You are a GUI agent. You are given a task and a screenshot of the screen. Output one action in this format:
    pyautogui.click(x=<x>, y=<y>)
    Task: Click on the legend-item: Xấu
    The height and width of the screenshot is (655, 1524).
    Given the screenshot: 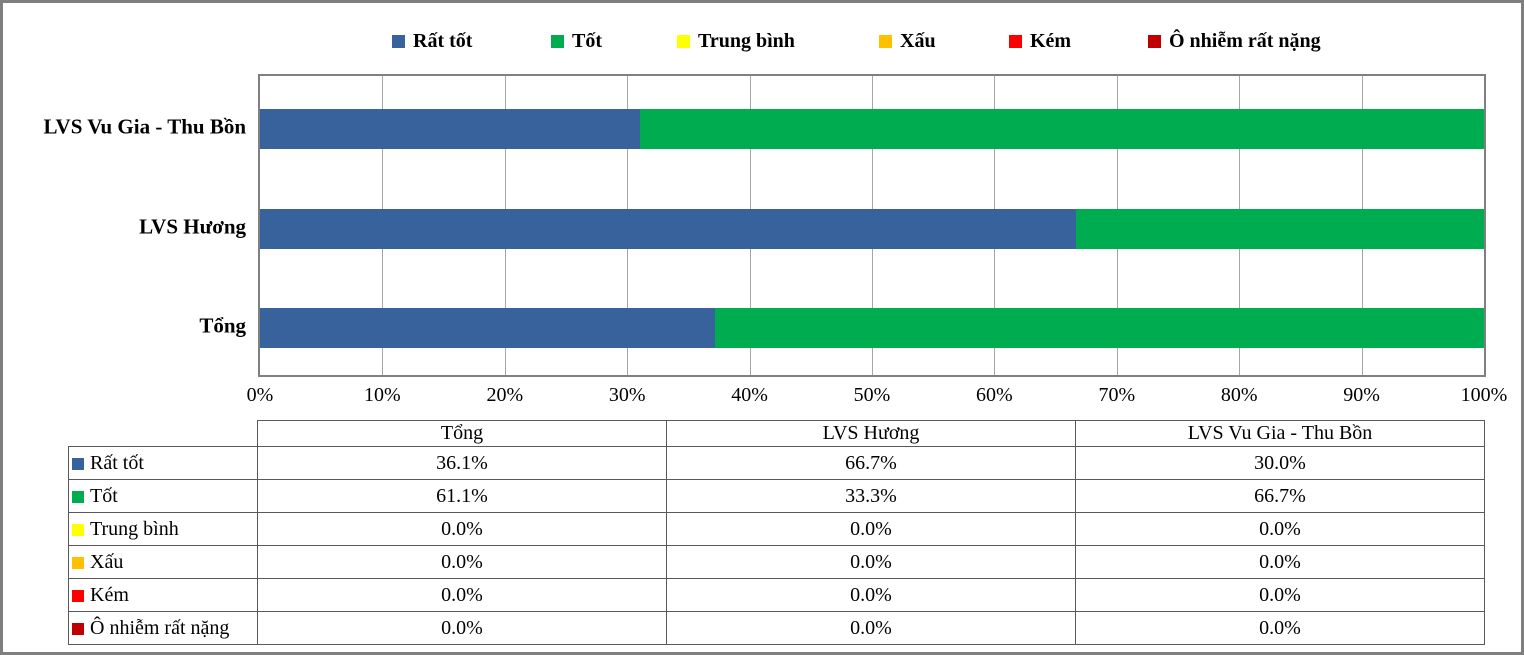 What is the action you would take?
    pyautogui.click(x=907, y=41)
    